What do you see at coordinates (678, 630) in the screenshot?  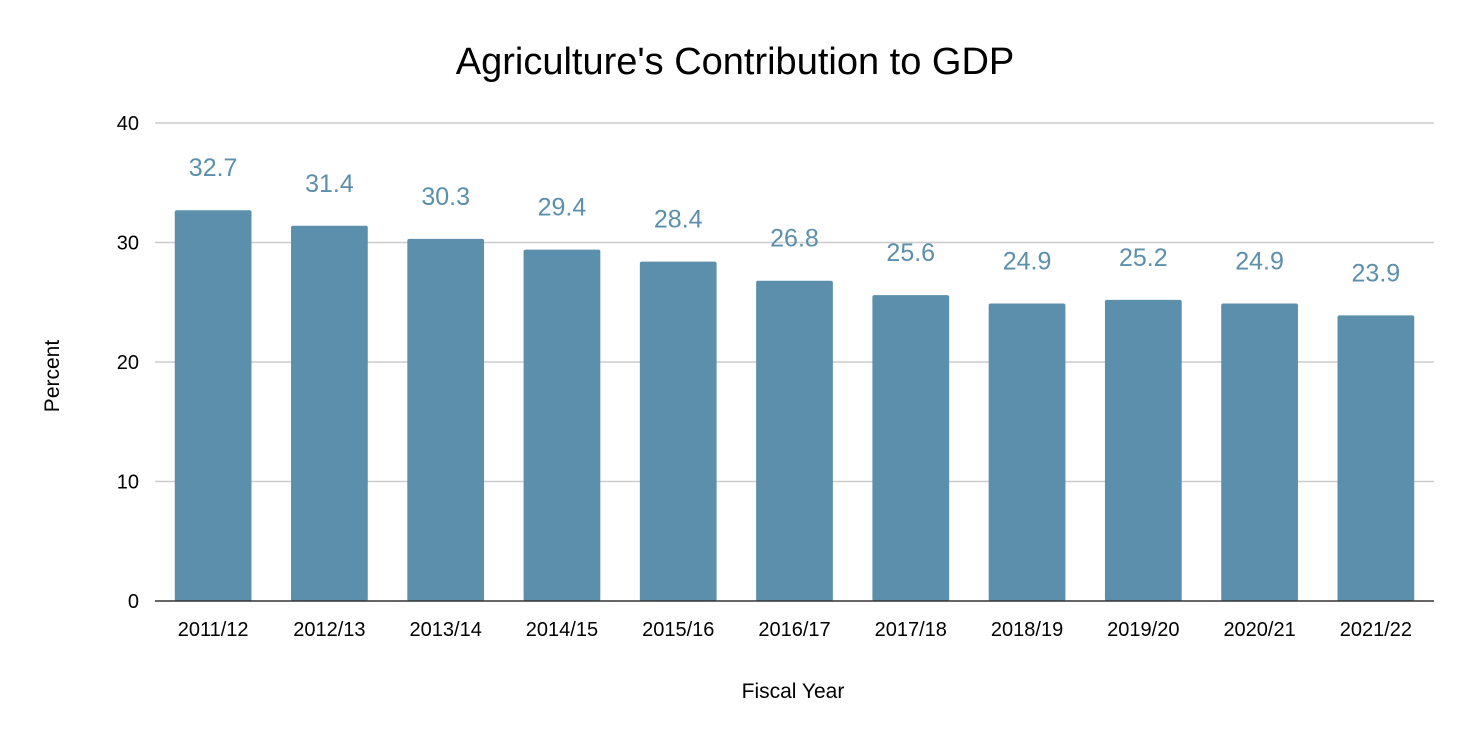 I see `x-tick-label: 2015/16` at bounding box center [678, 630].